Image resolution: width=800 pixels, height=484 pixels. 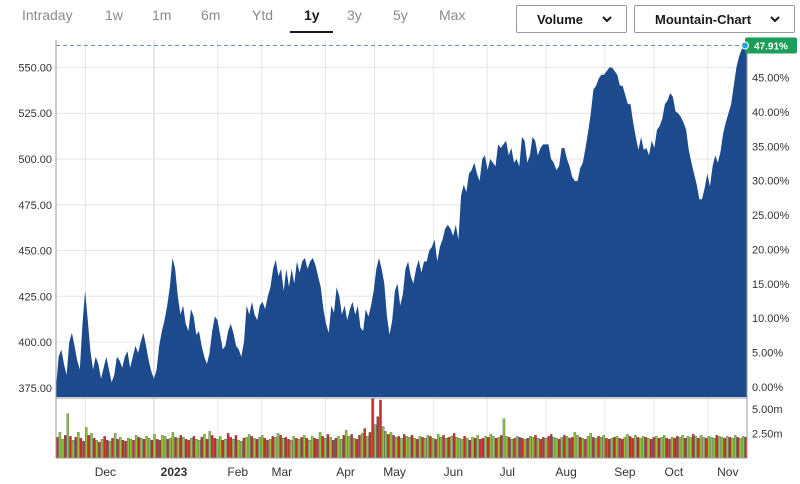 What do you see at coordinates (211, 15) in the screenshot?
I see `tab-6m: 6m` at bounding box center [211, 15].